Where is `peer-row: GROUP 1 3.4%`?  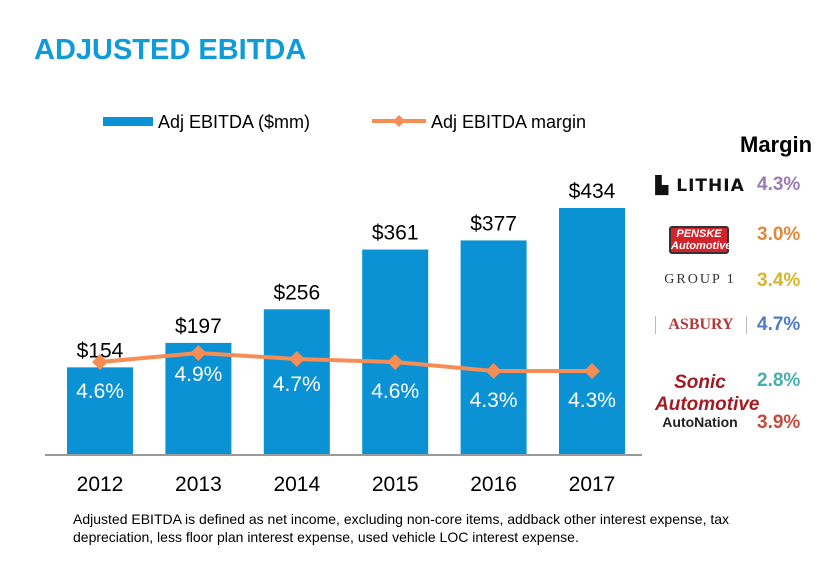 peer-row: GROUP 1 3.4% is located at coordinates (737, 283).